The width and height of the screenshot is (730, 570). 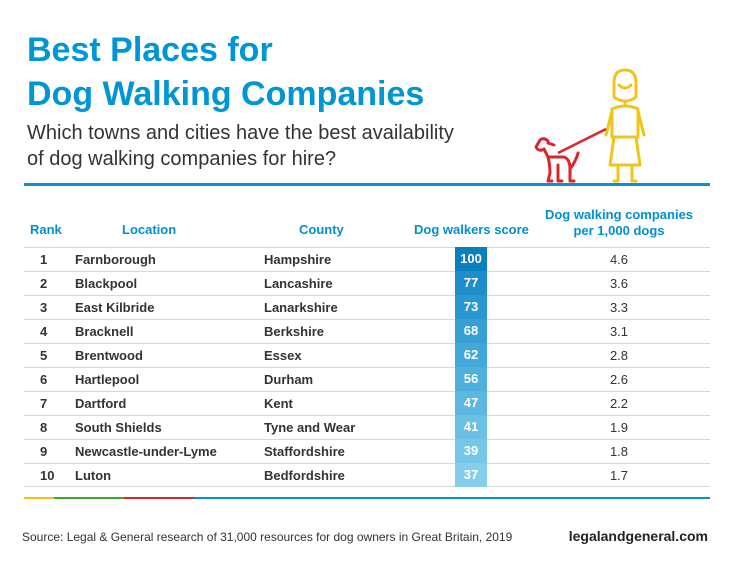 I want to click on companies-cell: 3.1, so click(x=619, y=331).